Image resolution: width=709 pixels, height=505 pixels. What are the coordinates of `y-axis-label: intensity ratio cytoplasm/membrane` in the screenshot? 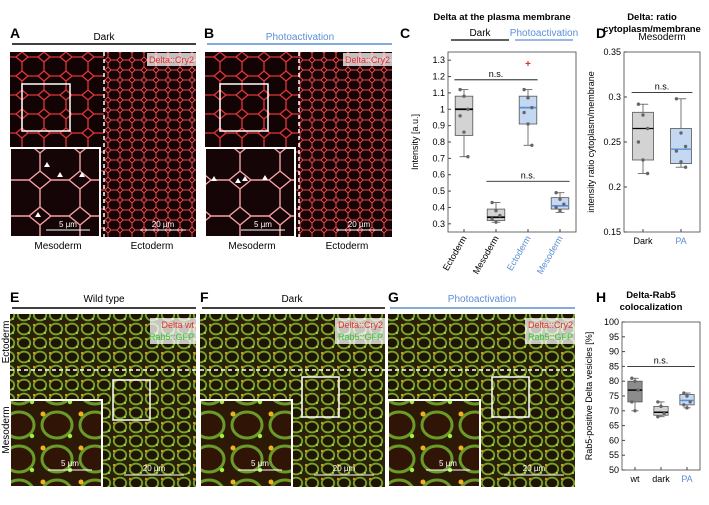 It's located at (591, 142).